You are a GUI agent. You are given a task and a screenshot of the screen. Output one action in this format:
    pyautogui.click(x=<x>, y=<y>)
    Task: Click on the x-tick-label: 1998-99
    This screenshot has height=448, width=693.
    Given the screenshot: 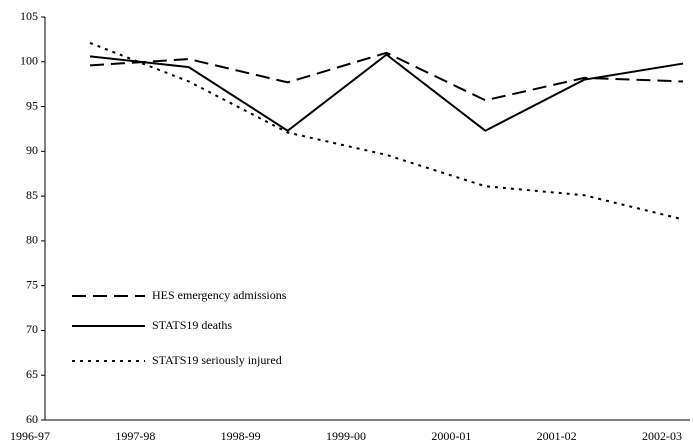 What is the action you would take?
    pyautogui.click(x=241, y=436)
    